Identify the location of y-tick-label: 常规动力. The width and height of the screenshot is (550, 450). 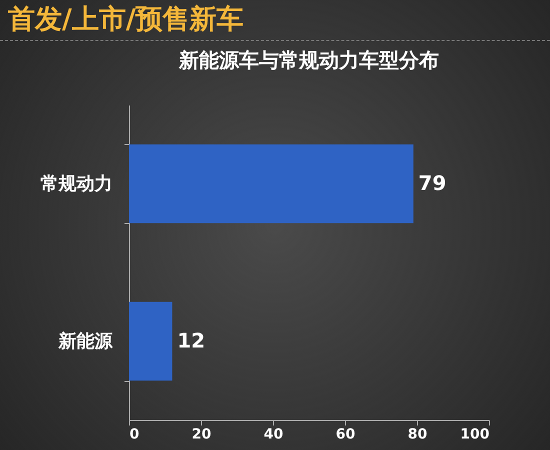
(76, 183).